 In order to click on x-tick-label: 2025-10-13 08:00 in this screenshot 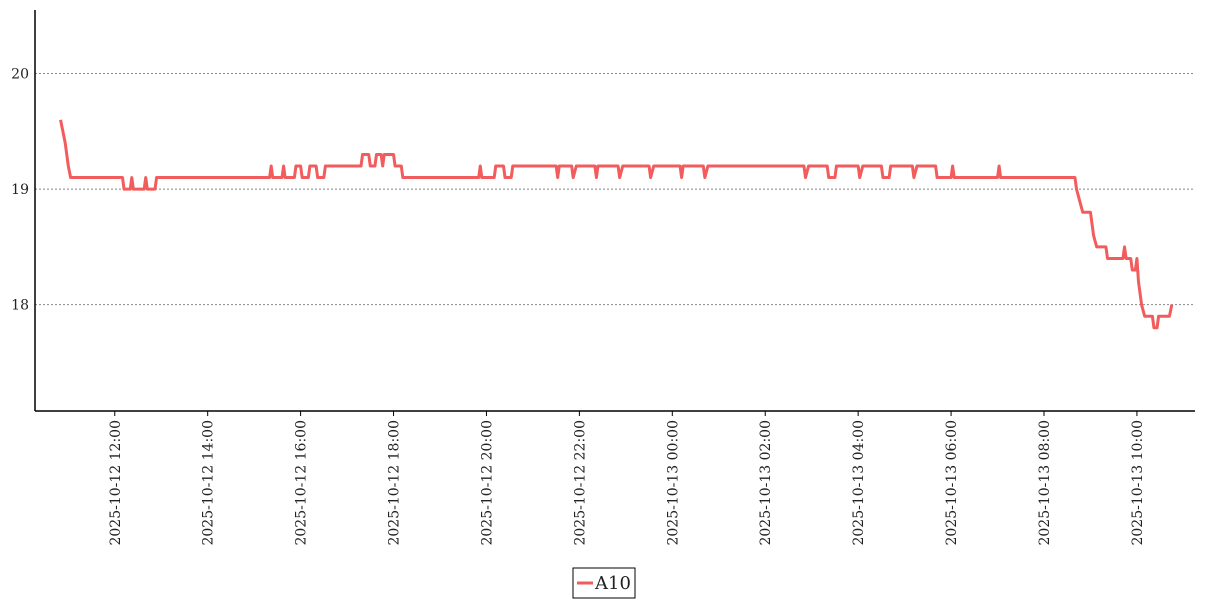, I will do `click(1045, 483)`.